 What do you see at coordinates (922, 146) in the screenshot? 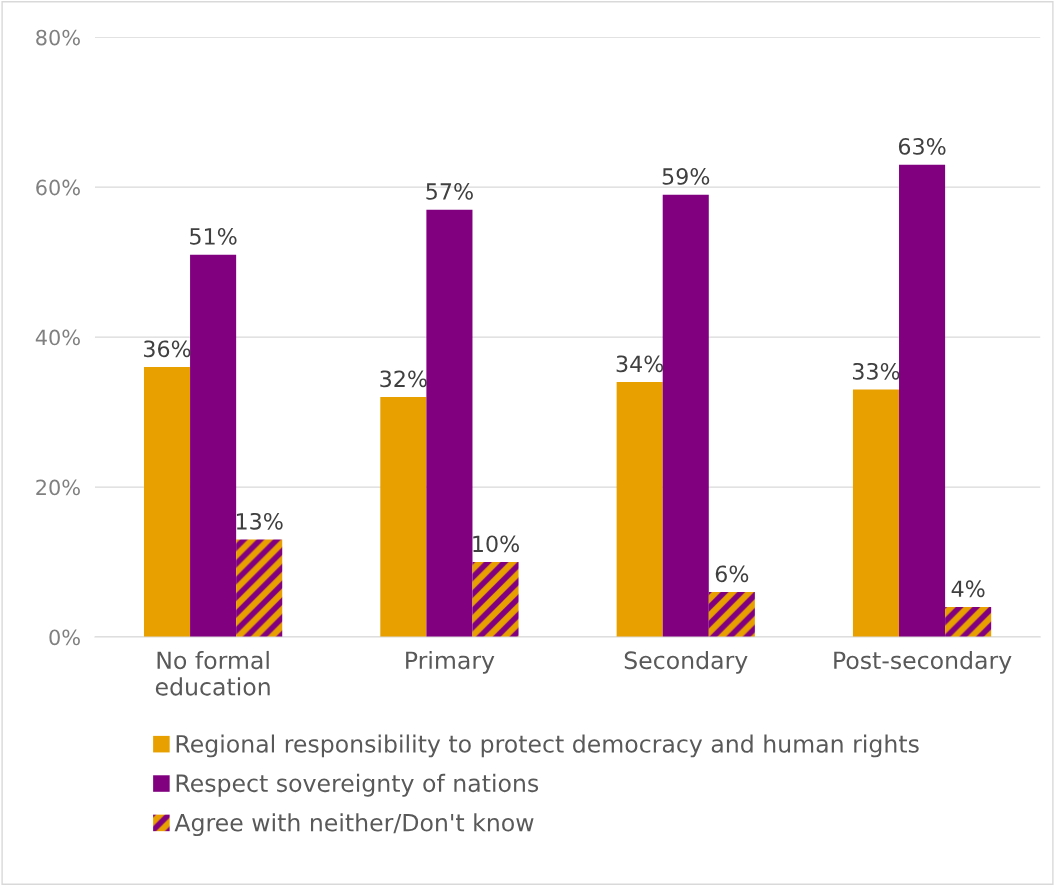
I see `data-label: 63%` at bounding box center [922, 146].